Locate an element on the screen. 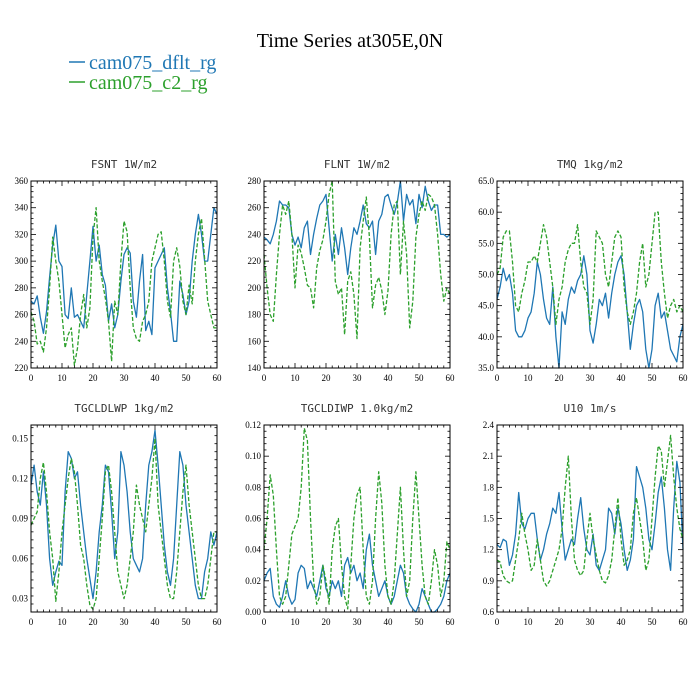 This screenshot has width=700, height=700. y-tick-label: 0.00 is located at coordinates (253, 612).